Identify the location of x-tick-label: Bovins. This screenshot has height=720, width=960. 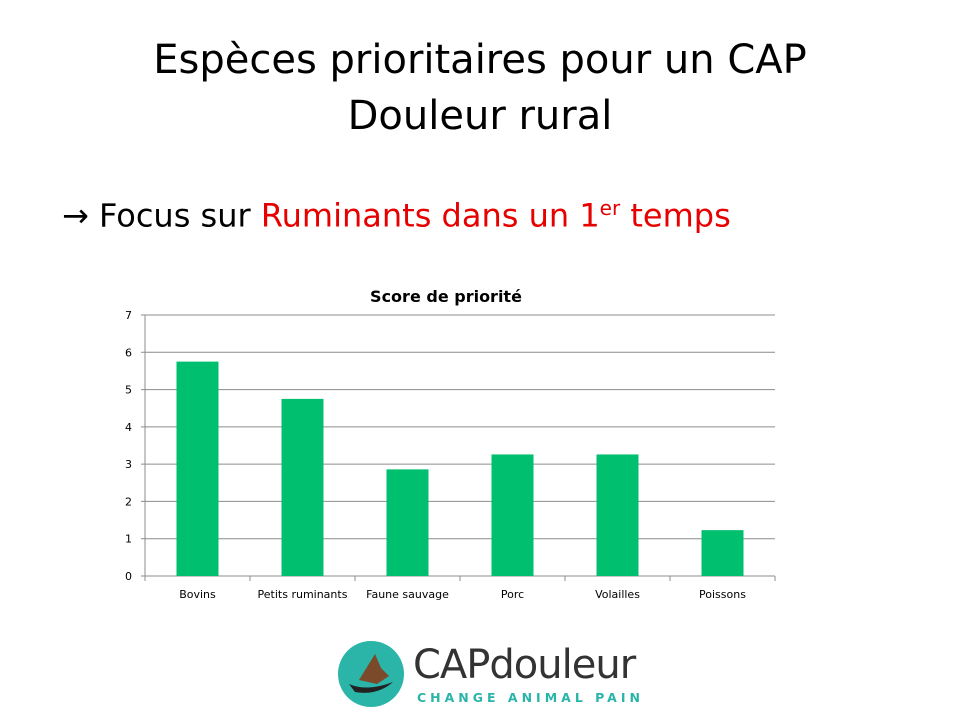
(197, 594).